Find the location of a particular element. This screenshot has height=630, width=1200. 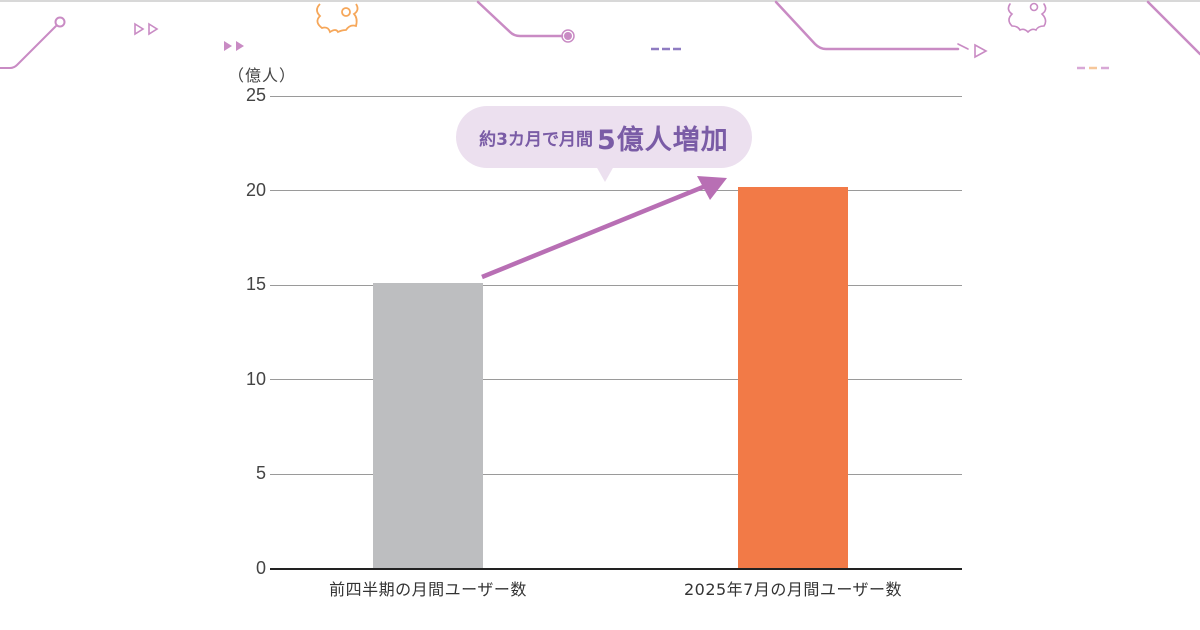

annotation-text-small: 約3カ月で月間 is located at coordinates (536, 139).